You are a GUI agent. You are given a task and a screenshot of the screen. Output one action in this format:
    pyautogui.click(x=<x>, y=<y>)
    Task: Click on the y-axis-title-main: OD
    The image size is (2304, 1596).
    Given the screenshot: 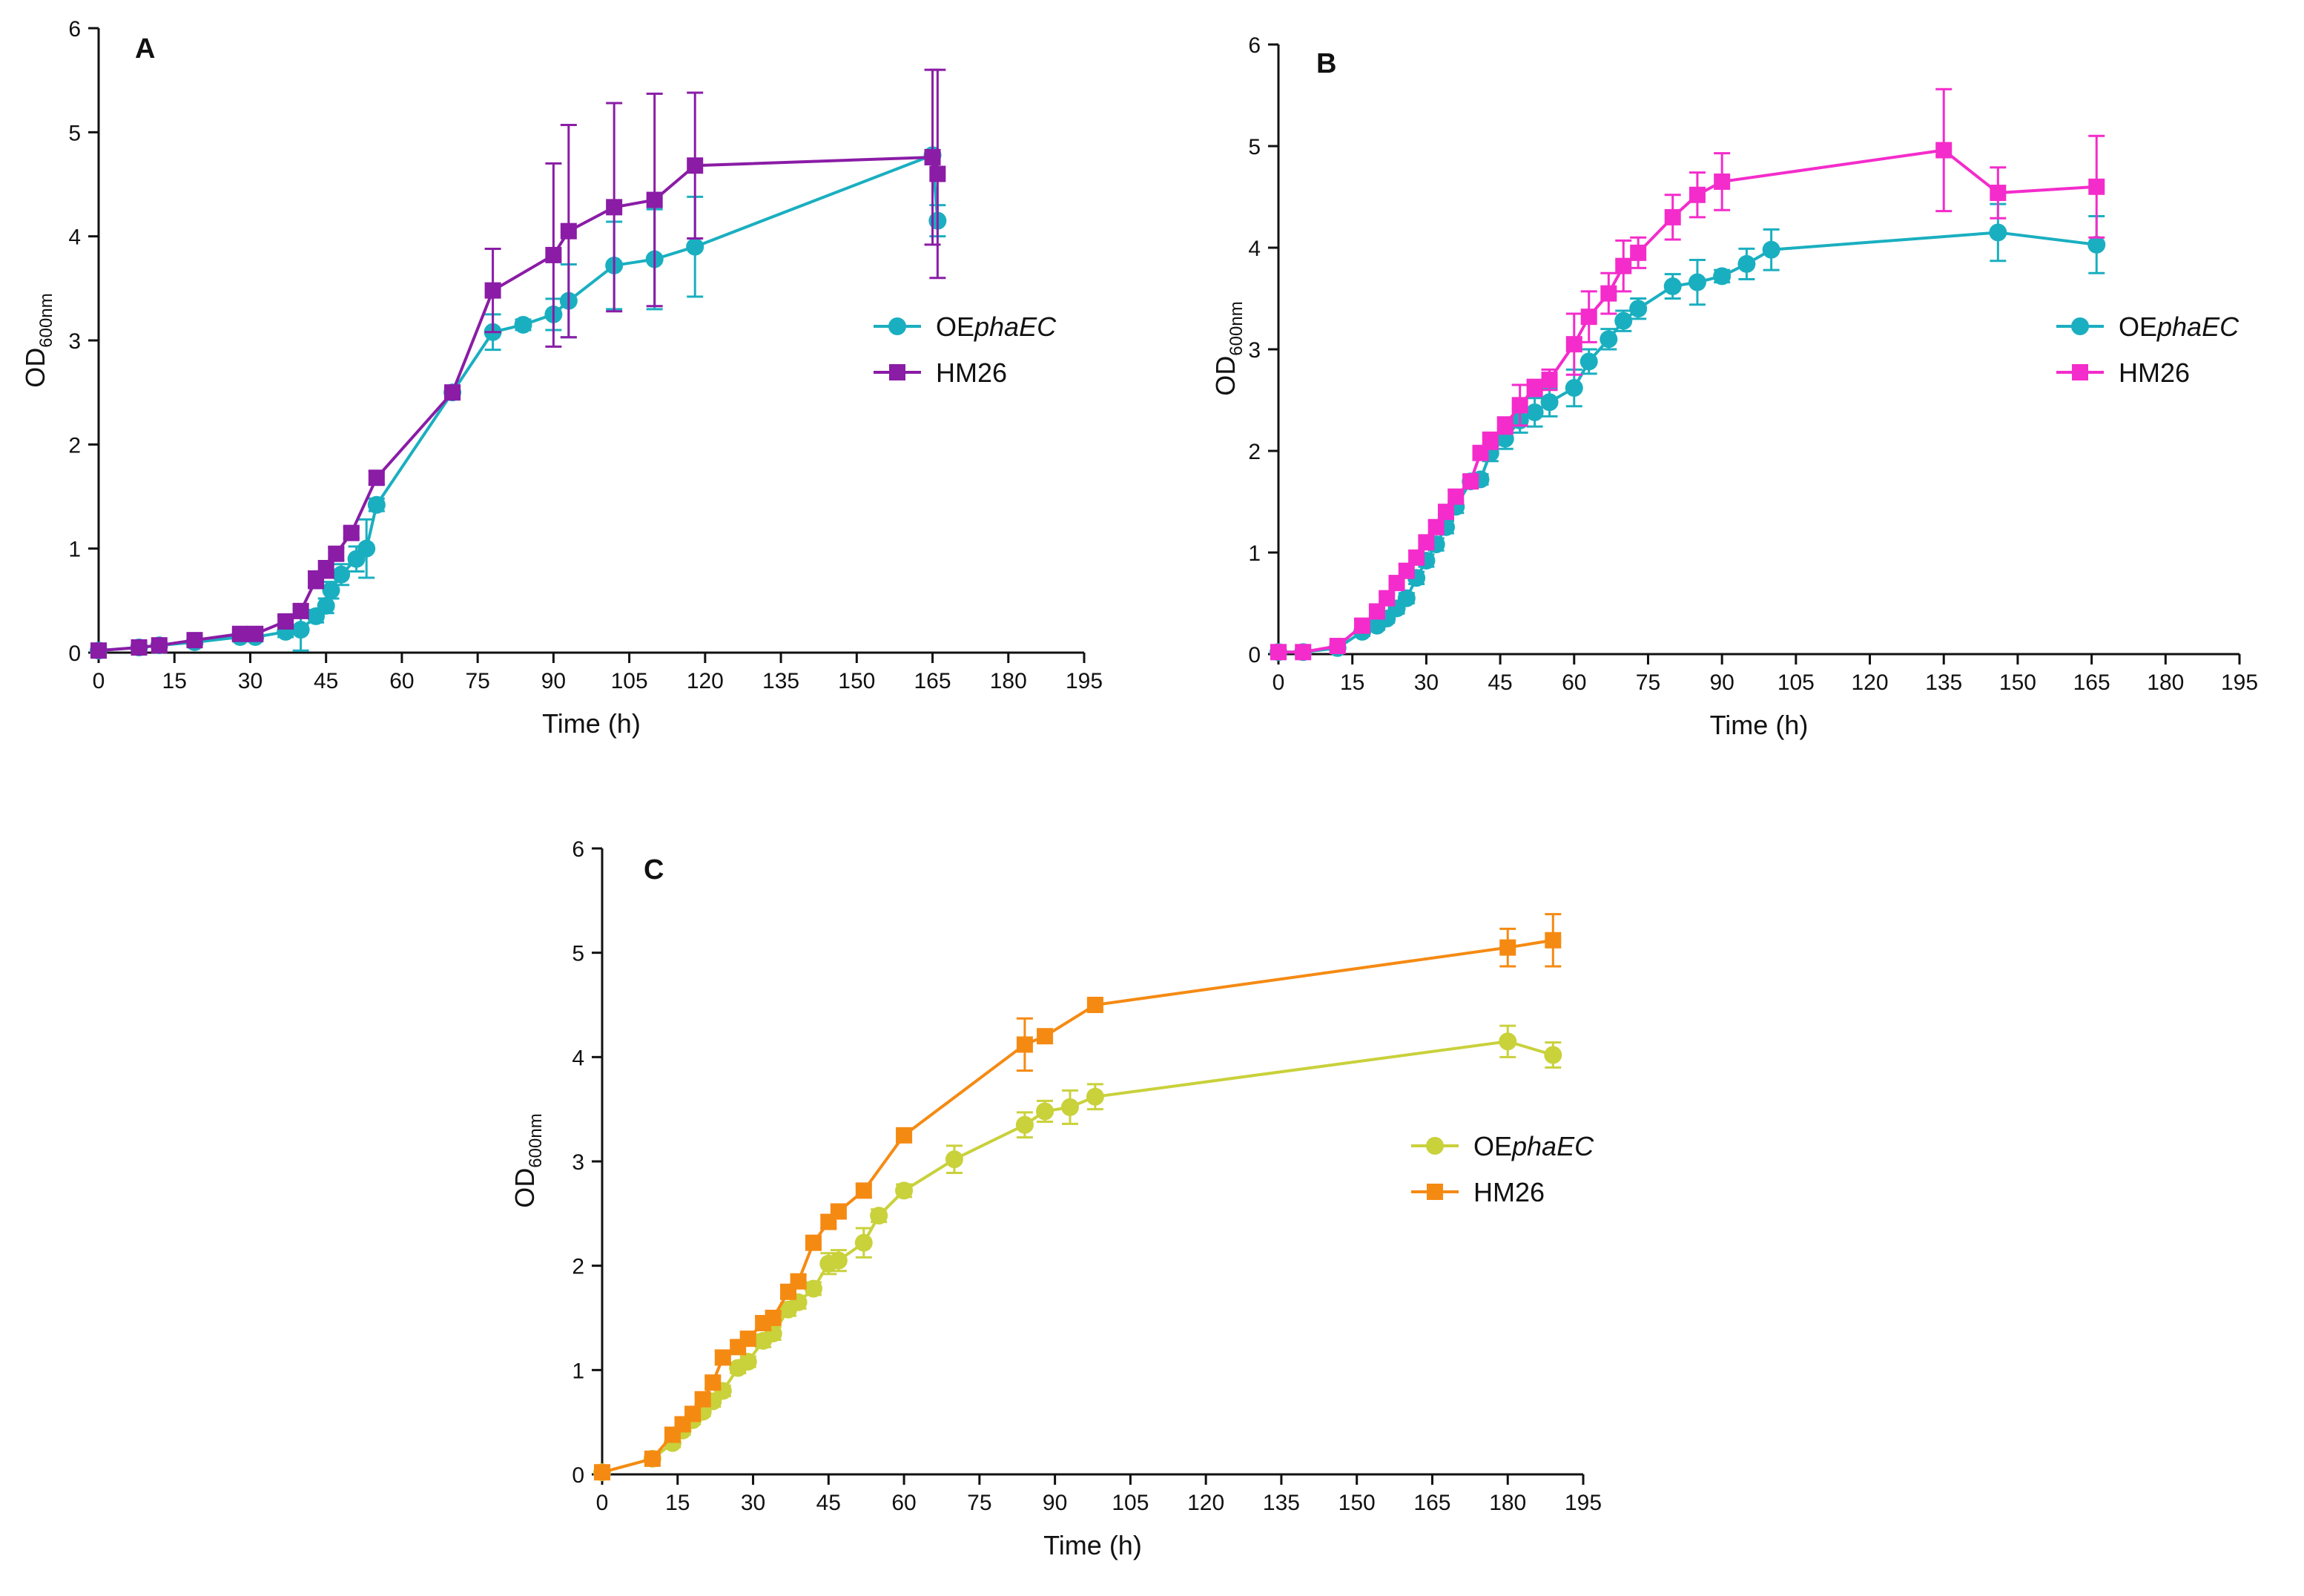 What is the action you would take?
    pyautogui.click(x=35, y=368)
    